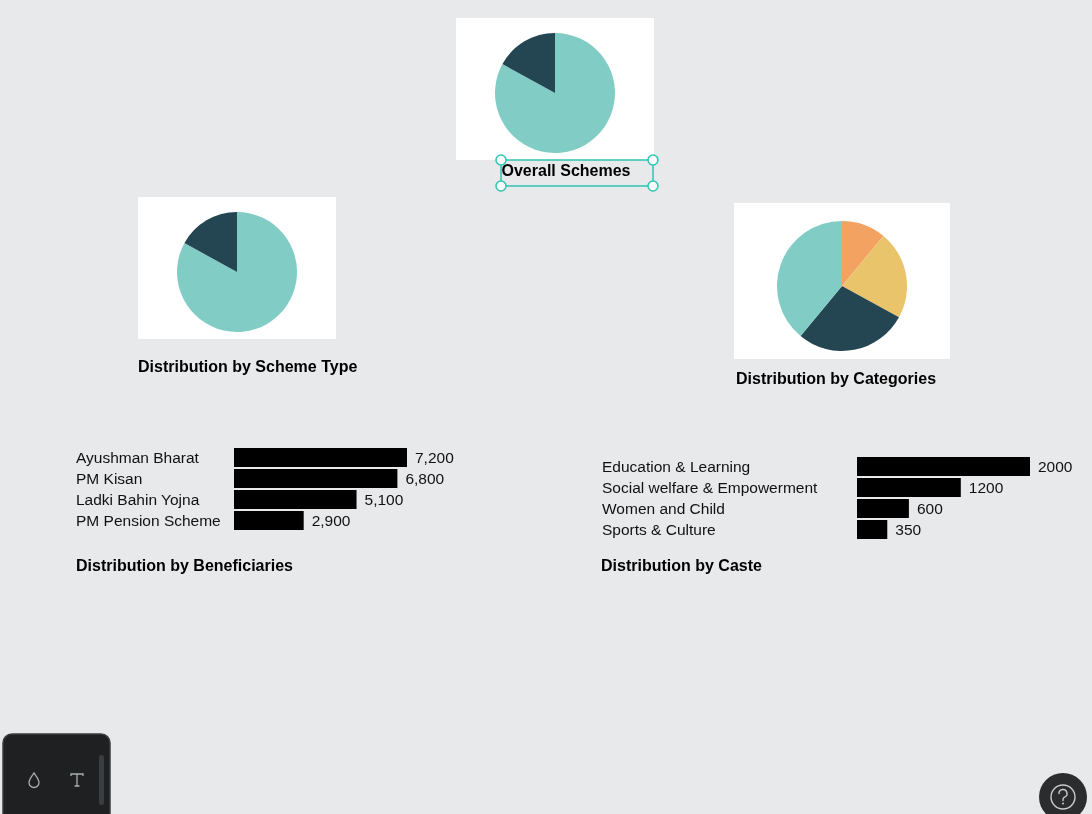  I want to click on text: Distribution by Categories, so click(836, 378).